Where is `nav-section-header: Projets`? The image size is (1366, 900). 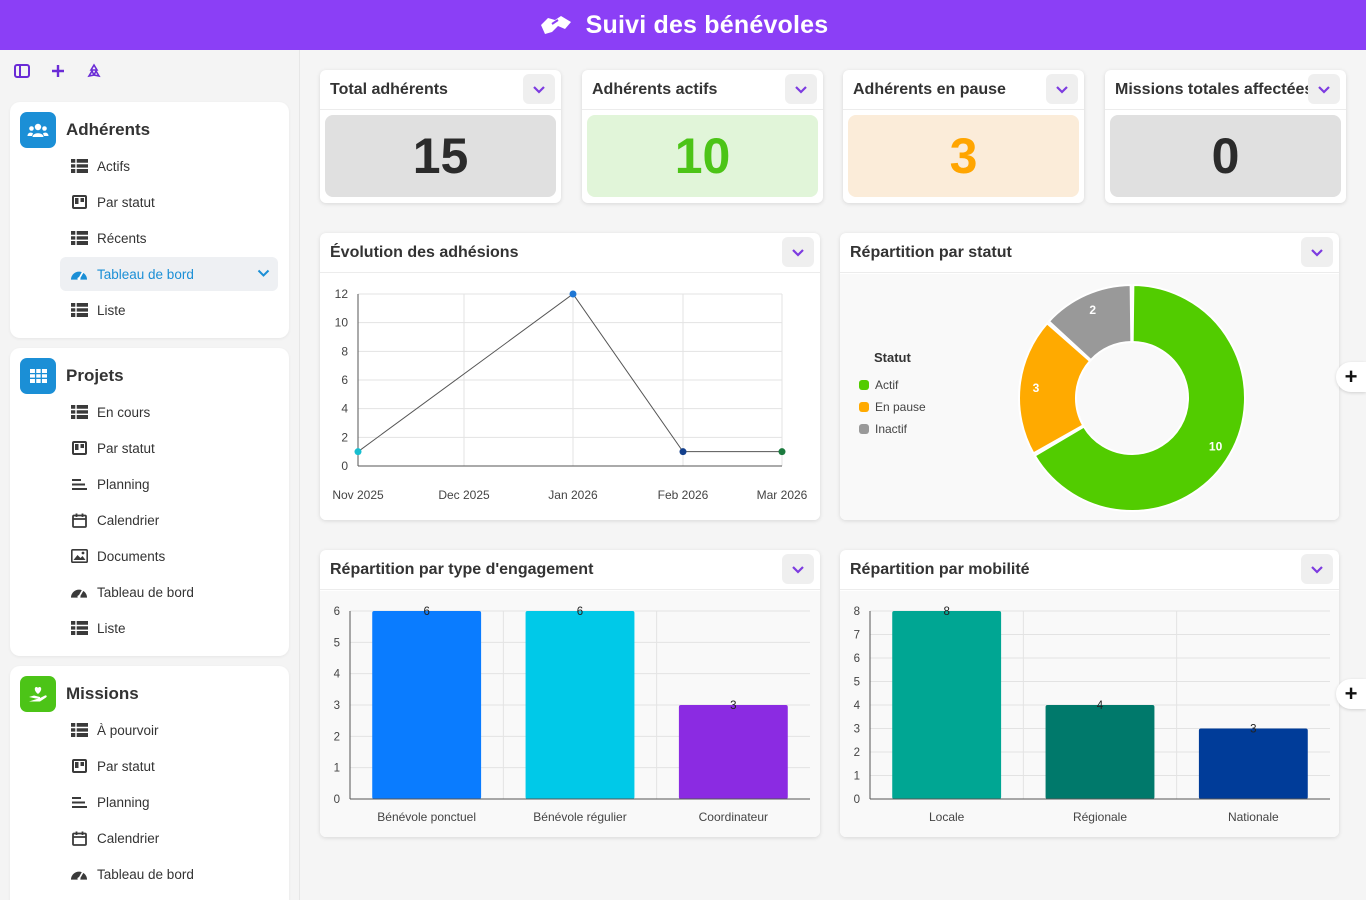
nav-section-header: Projets is located at coordinates (72, 376).